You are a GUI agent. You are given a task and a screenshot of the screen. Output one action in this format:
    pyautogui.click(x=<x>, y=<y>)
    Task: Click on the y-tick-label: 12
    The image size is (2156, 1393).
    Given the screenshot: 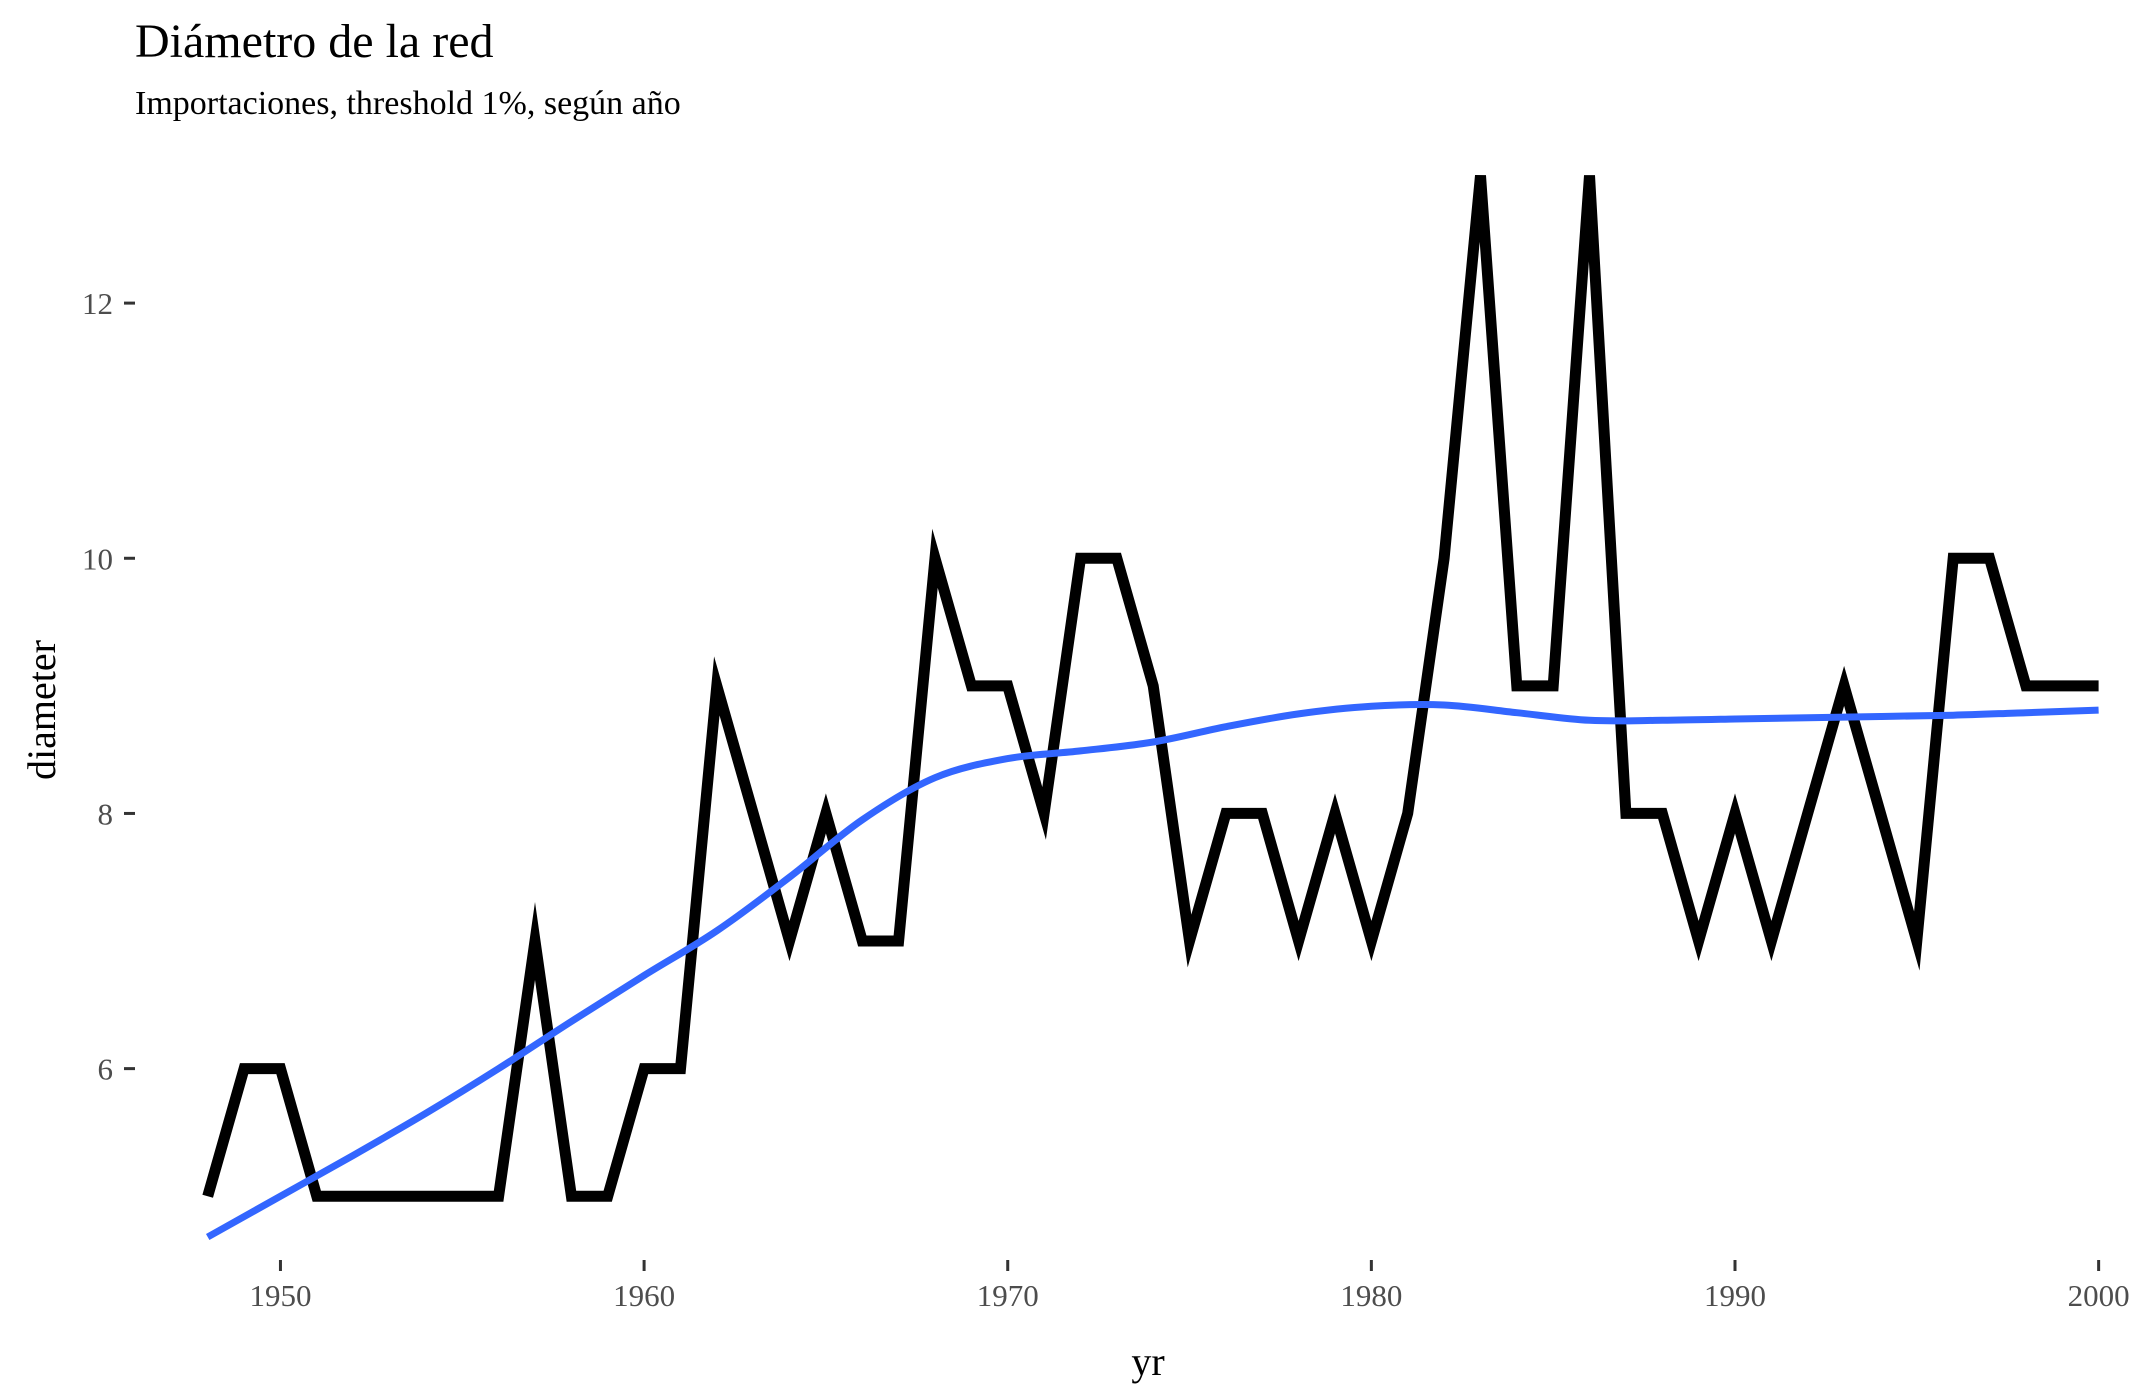 What is the action you would take?
    pyautogui.click(x=97, y=303)
    